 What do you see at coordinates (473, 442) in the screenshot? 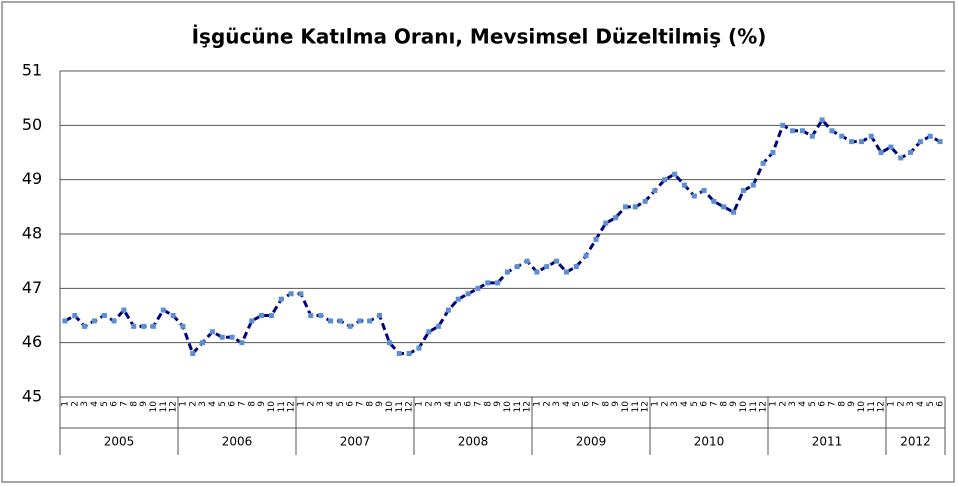
I see `year-label: 2008` at bounding box center [473, 442].